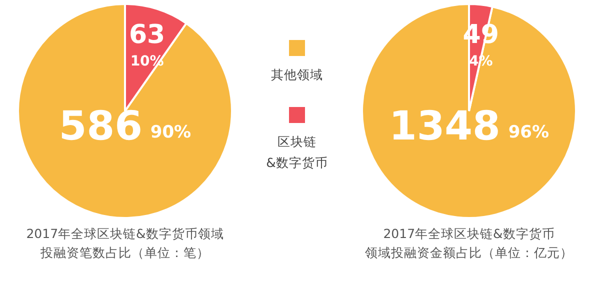 This screenshot has height=307, width=594. I want to click on data-label: 1348 96%, so click(469, 126).